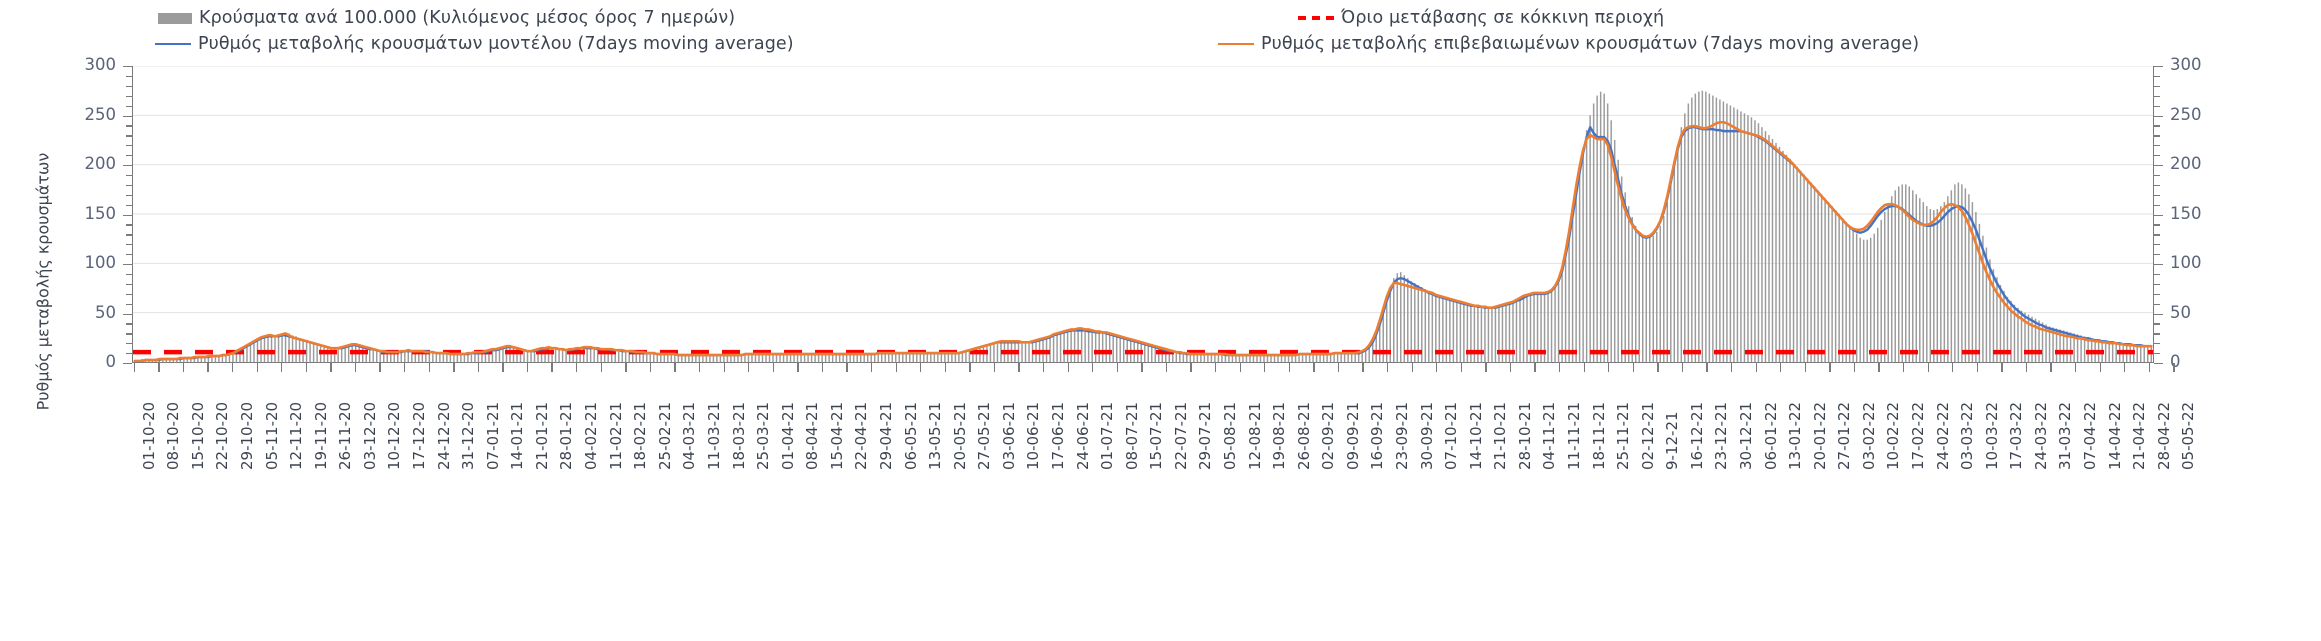  What do you see at coordinates (1236, 44) in the screenshot?
I see `orange-line-swatch-icon` at bounding box center [1236, 44].